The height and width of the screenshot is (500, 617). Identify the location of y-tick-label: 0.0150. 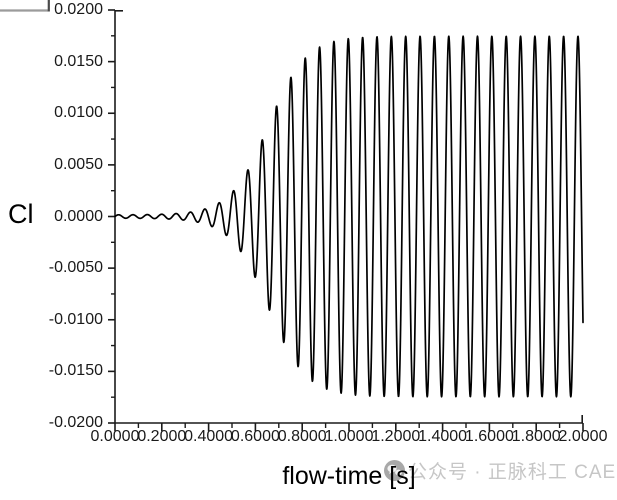
(78, 61).